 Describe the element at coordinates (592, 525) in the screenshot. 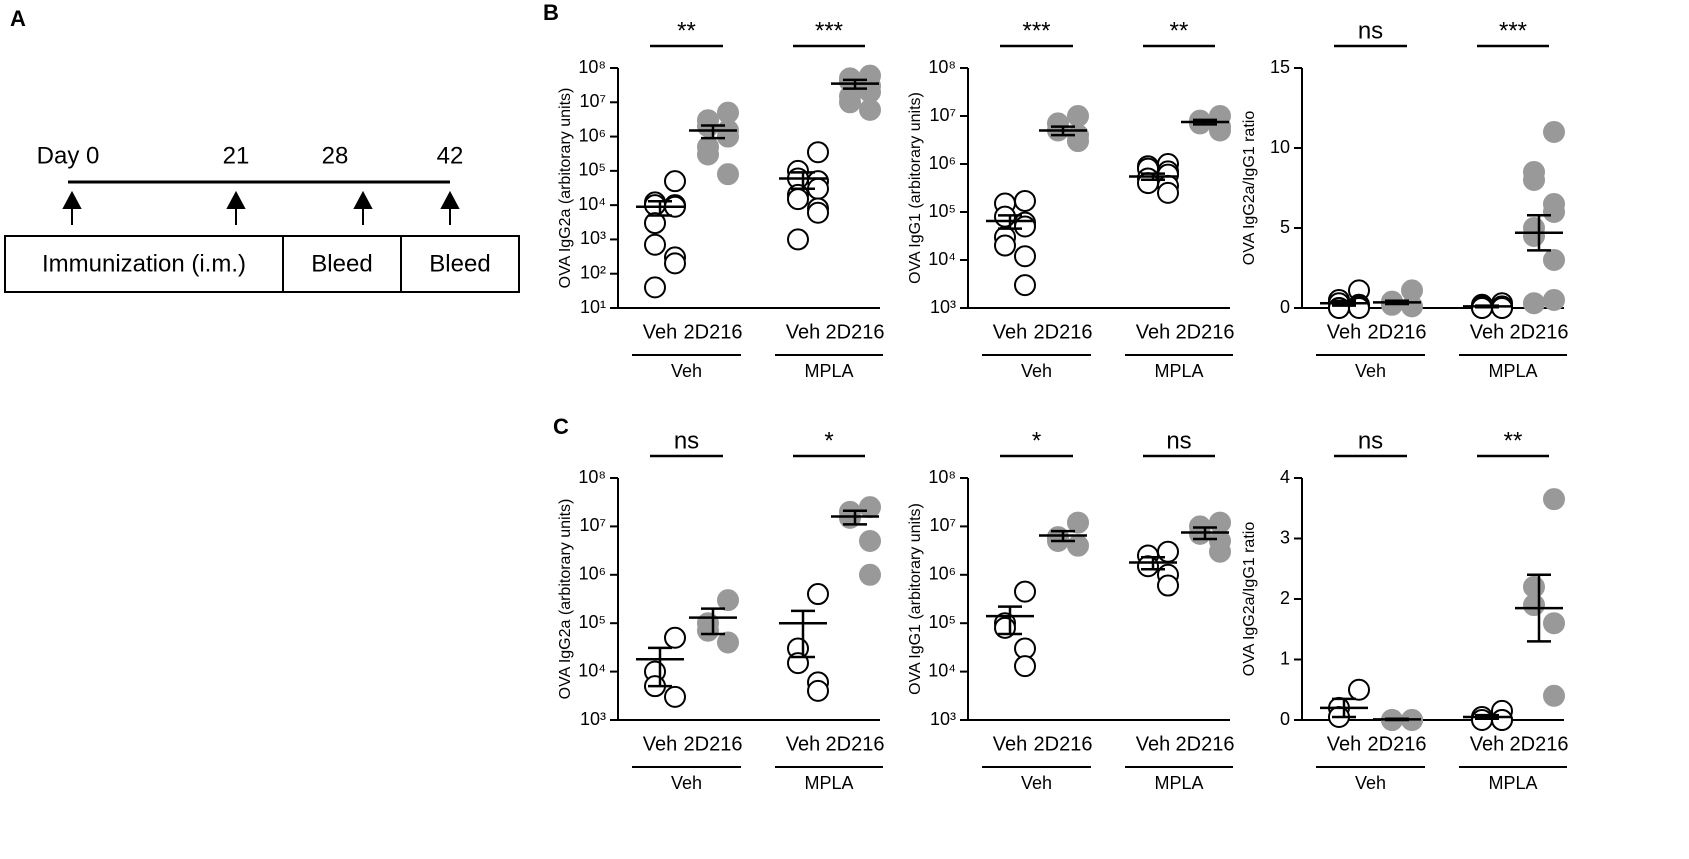

I see `y-tick-label: 10⁷` at that location.